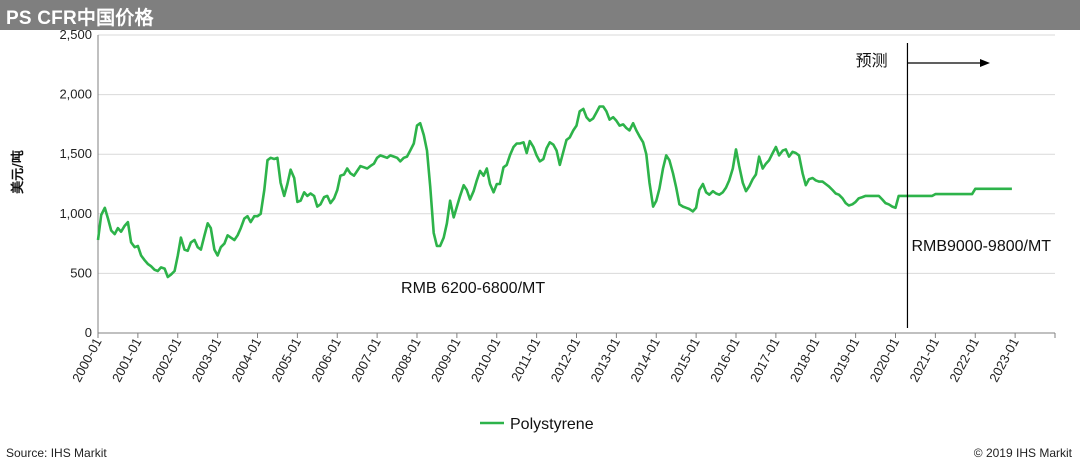  Describe the element at coordinates (88, 332) in the screenshot. I see `y-tick-label: 0` at that location.